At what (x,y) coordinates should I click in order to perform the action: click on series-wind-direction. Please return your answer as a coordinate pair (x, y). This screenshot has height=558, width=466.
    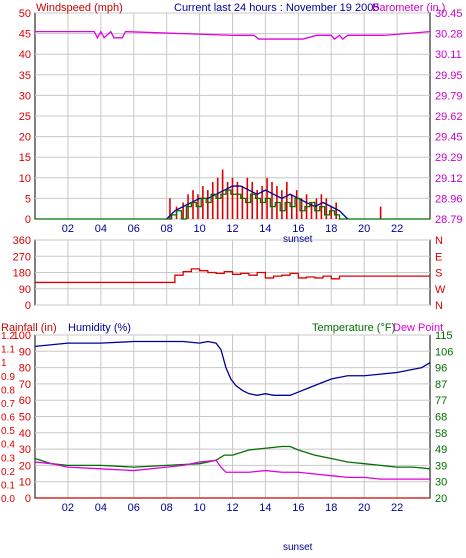
    Looking at the image, I should click on (232, 276).